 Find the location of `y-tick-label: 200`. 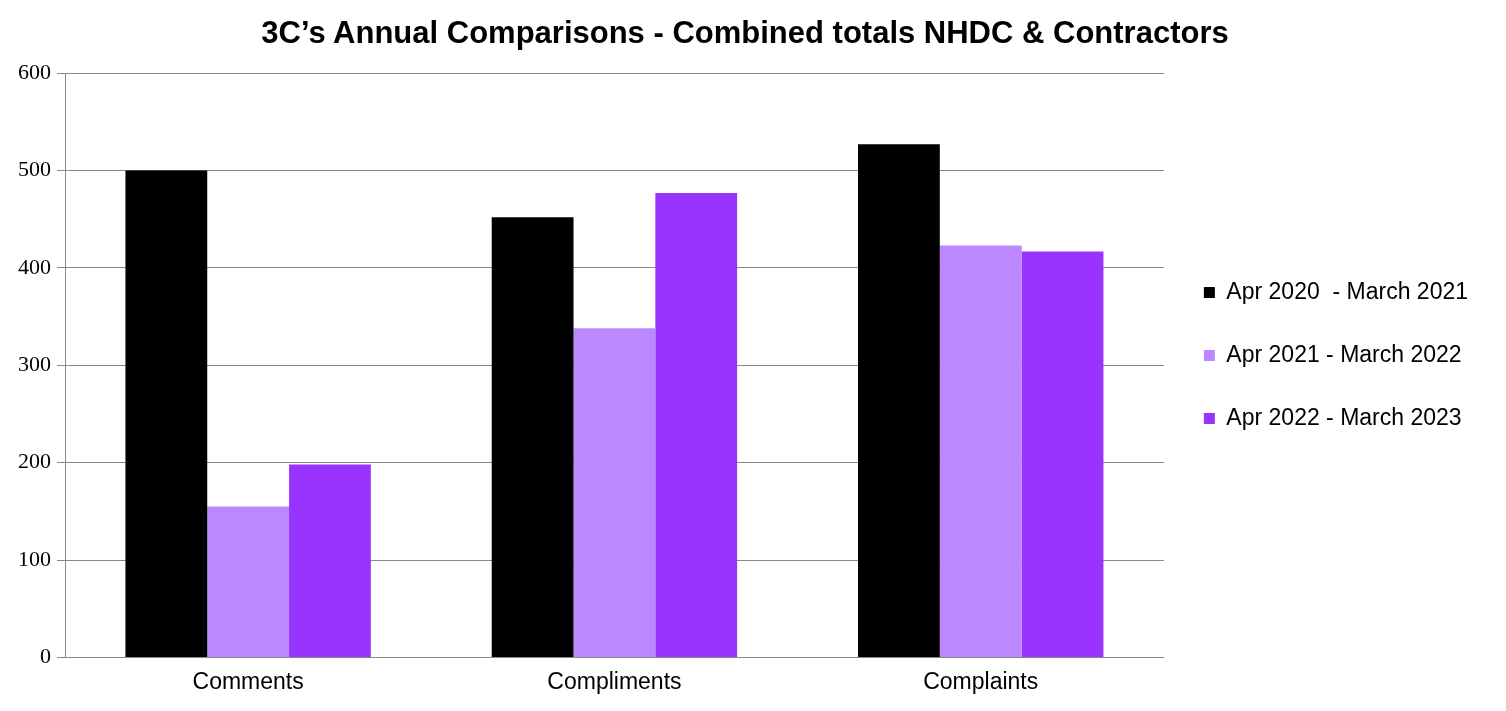

y-tick-label: 200 is located at coordinates (34, 461).